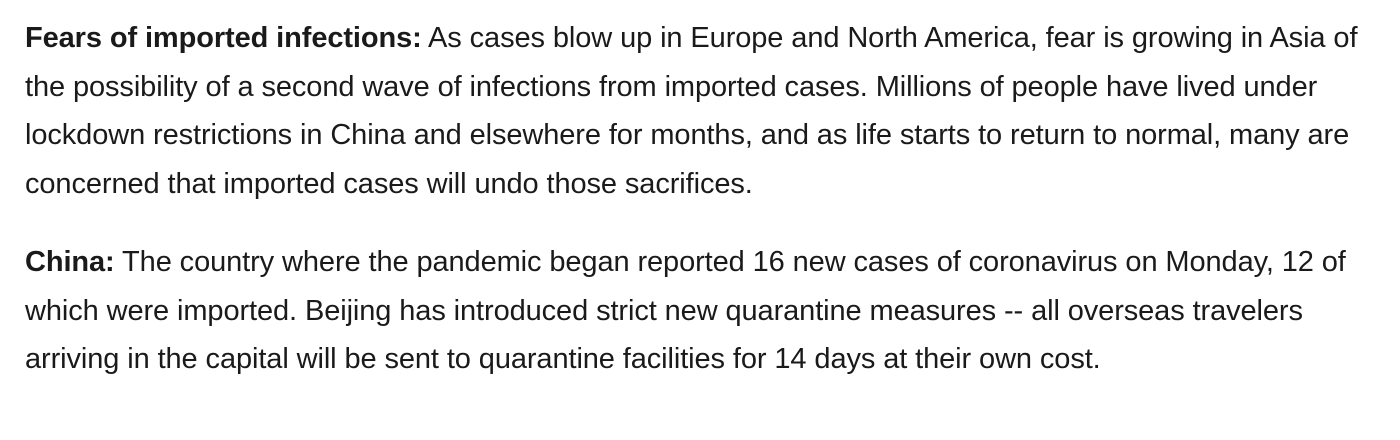  Describe the element at coordinates (70, 262) in the screenshot. I see `paragraph-lead: China:` at that location.